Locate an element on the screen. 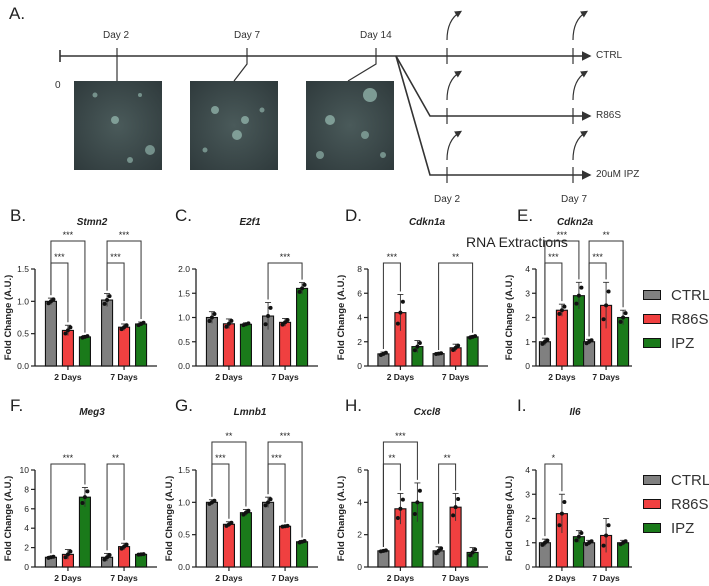 The width and height of the screenshot is (709, 586). panel-letter: F. is located at coordinates (16, 405).